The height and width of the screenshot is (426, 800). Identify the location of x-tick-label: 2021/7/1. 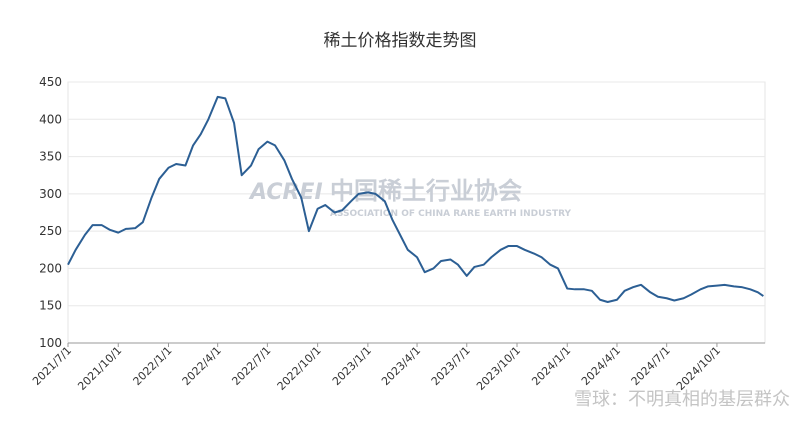
(52, 366).